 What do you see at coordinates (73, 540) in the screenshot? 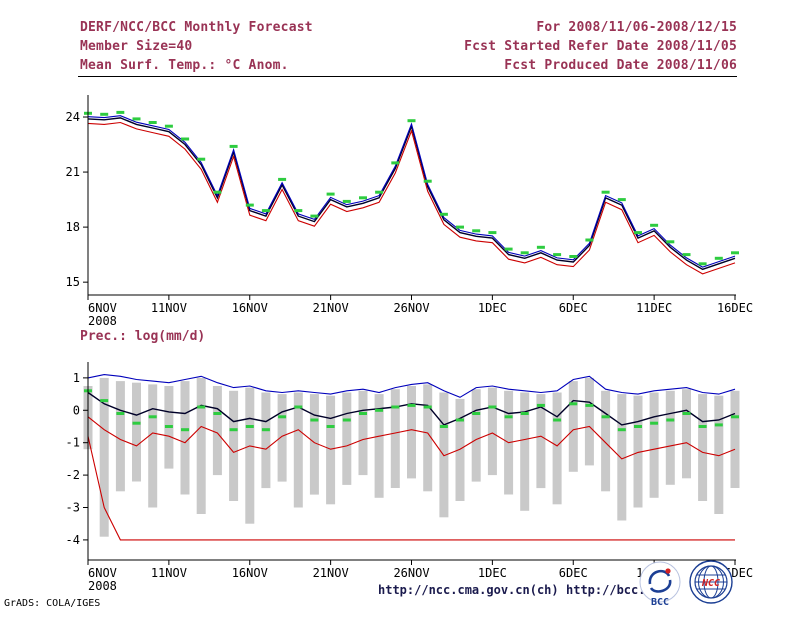
I see `y-tick-label: -4` at bounding box center [73, 540].